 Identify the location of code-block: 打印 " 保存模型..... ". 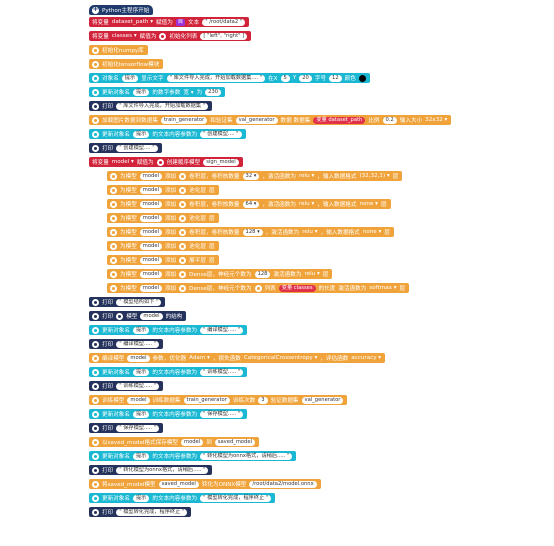
(126, 428).